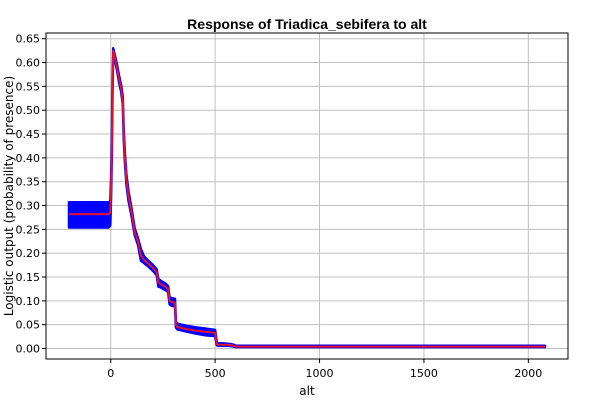 This screenshot has height=400, width=600. What do you see at coordinates (424, 373) in the screenshot?
I see `x-tick-label: 1500` at bounding box center [424, 373].